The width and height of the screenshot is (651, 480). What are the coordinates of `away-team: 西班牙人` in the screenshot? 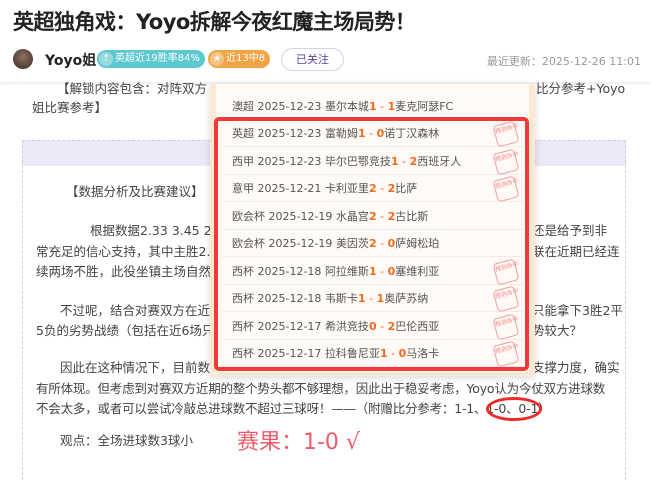 It's located at (439, 161).